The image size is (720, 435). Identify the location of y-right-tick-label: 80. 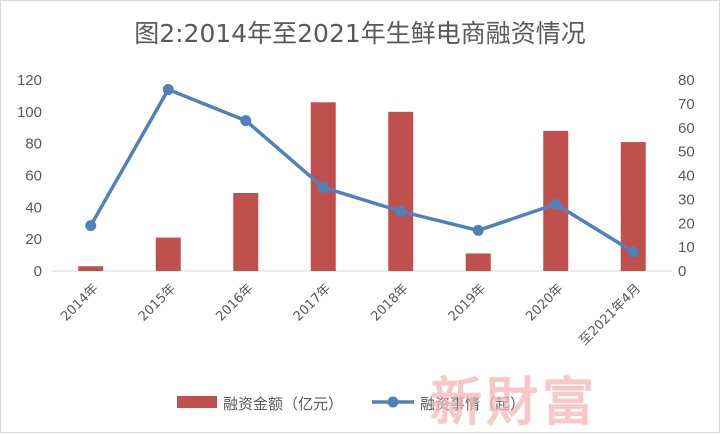
(686, 80).